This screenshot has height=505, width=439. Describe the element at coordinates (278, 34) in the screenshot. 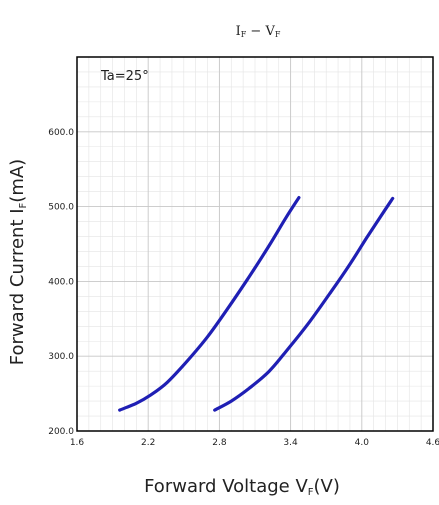

I see `title-sub-f2: F` at that location.